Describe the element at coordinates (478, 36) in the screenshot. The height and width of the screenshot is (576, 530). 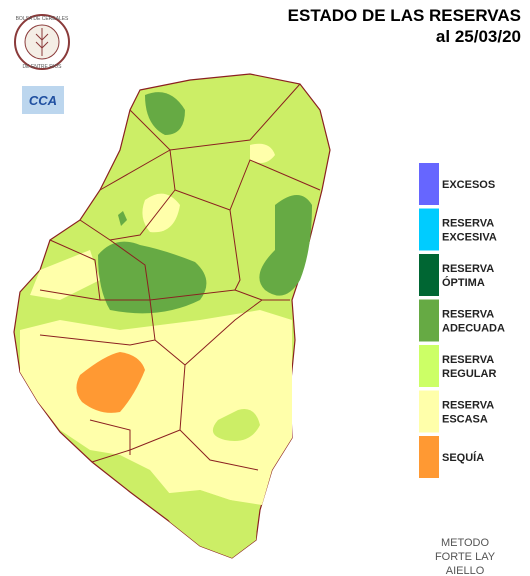
I see `date: al 25/03/20` at that location.